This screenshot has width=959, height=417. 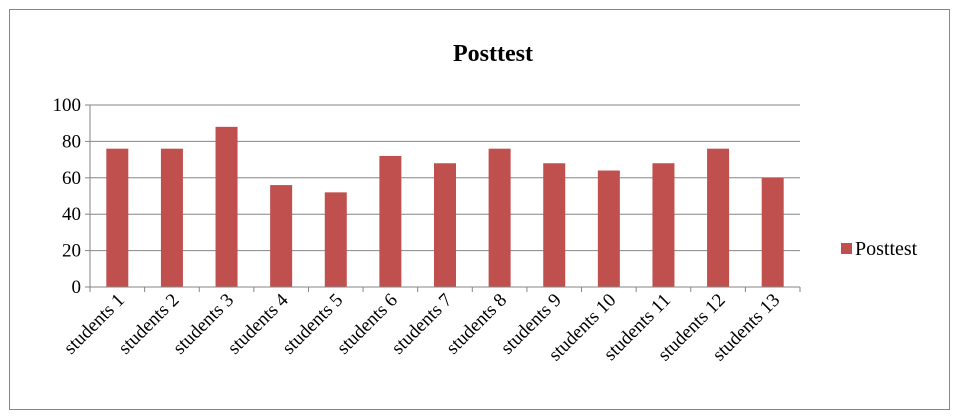 I want to click on chart-title: Posttest, so click(x=493, y=54).